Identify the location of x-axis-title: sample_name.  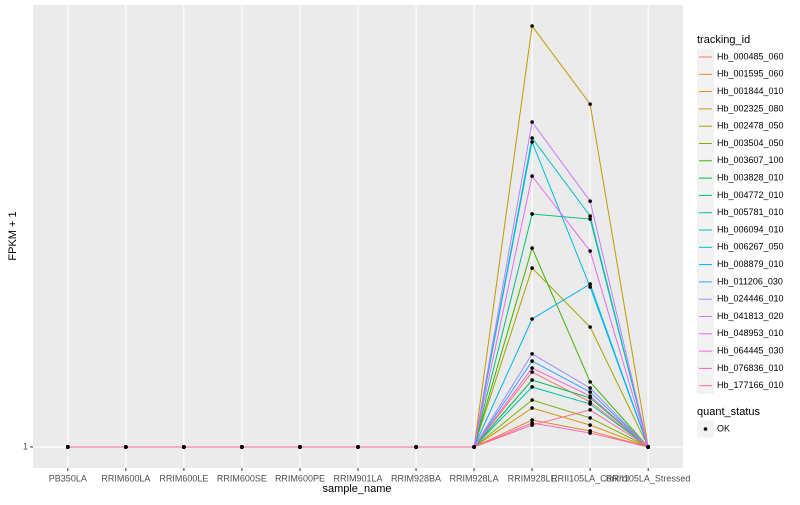
(356, 489).